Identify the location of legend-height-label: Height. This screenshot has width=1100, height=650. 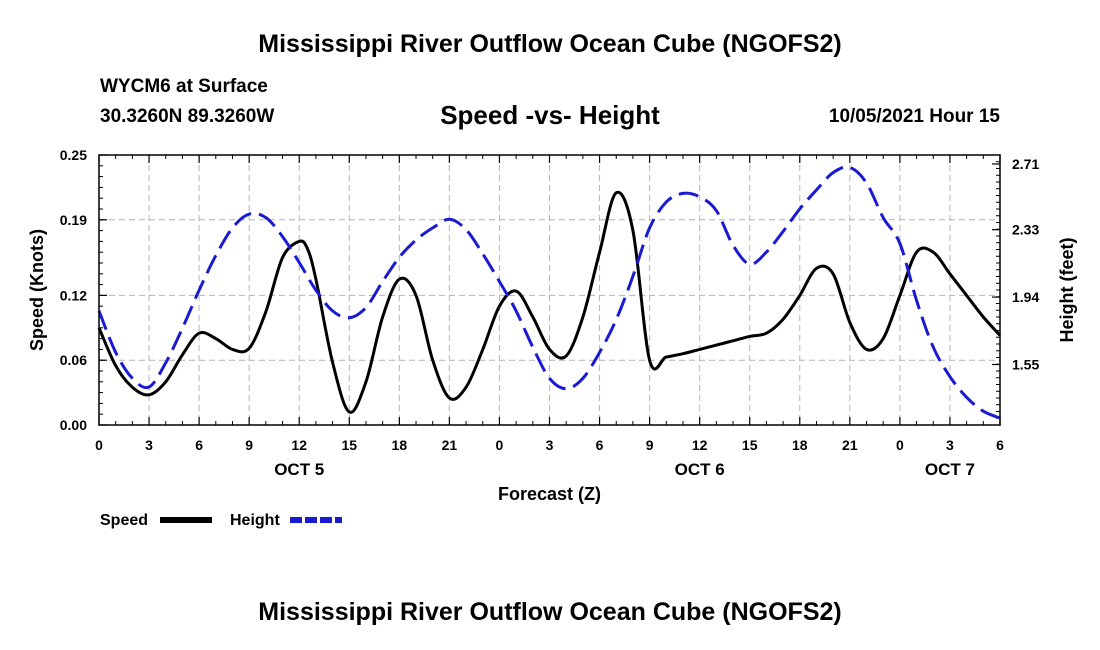
(255, 520).